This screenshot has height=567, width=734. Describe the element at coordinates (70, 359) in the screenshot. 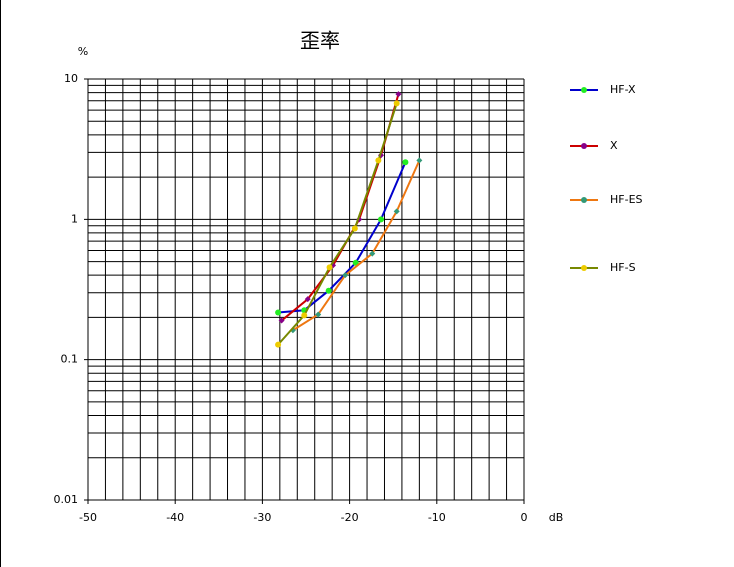

I see `y-tick-label: 0.1` at that location.